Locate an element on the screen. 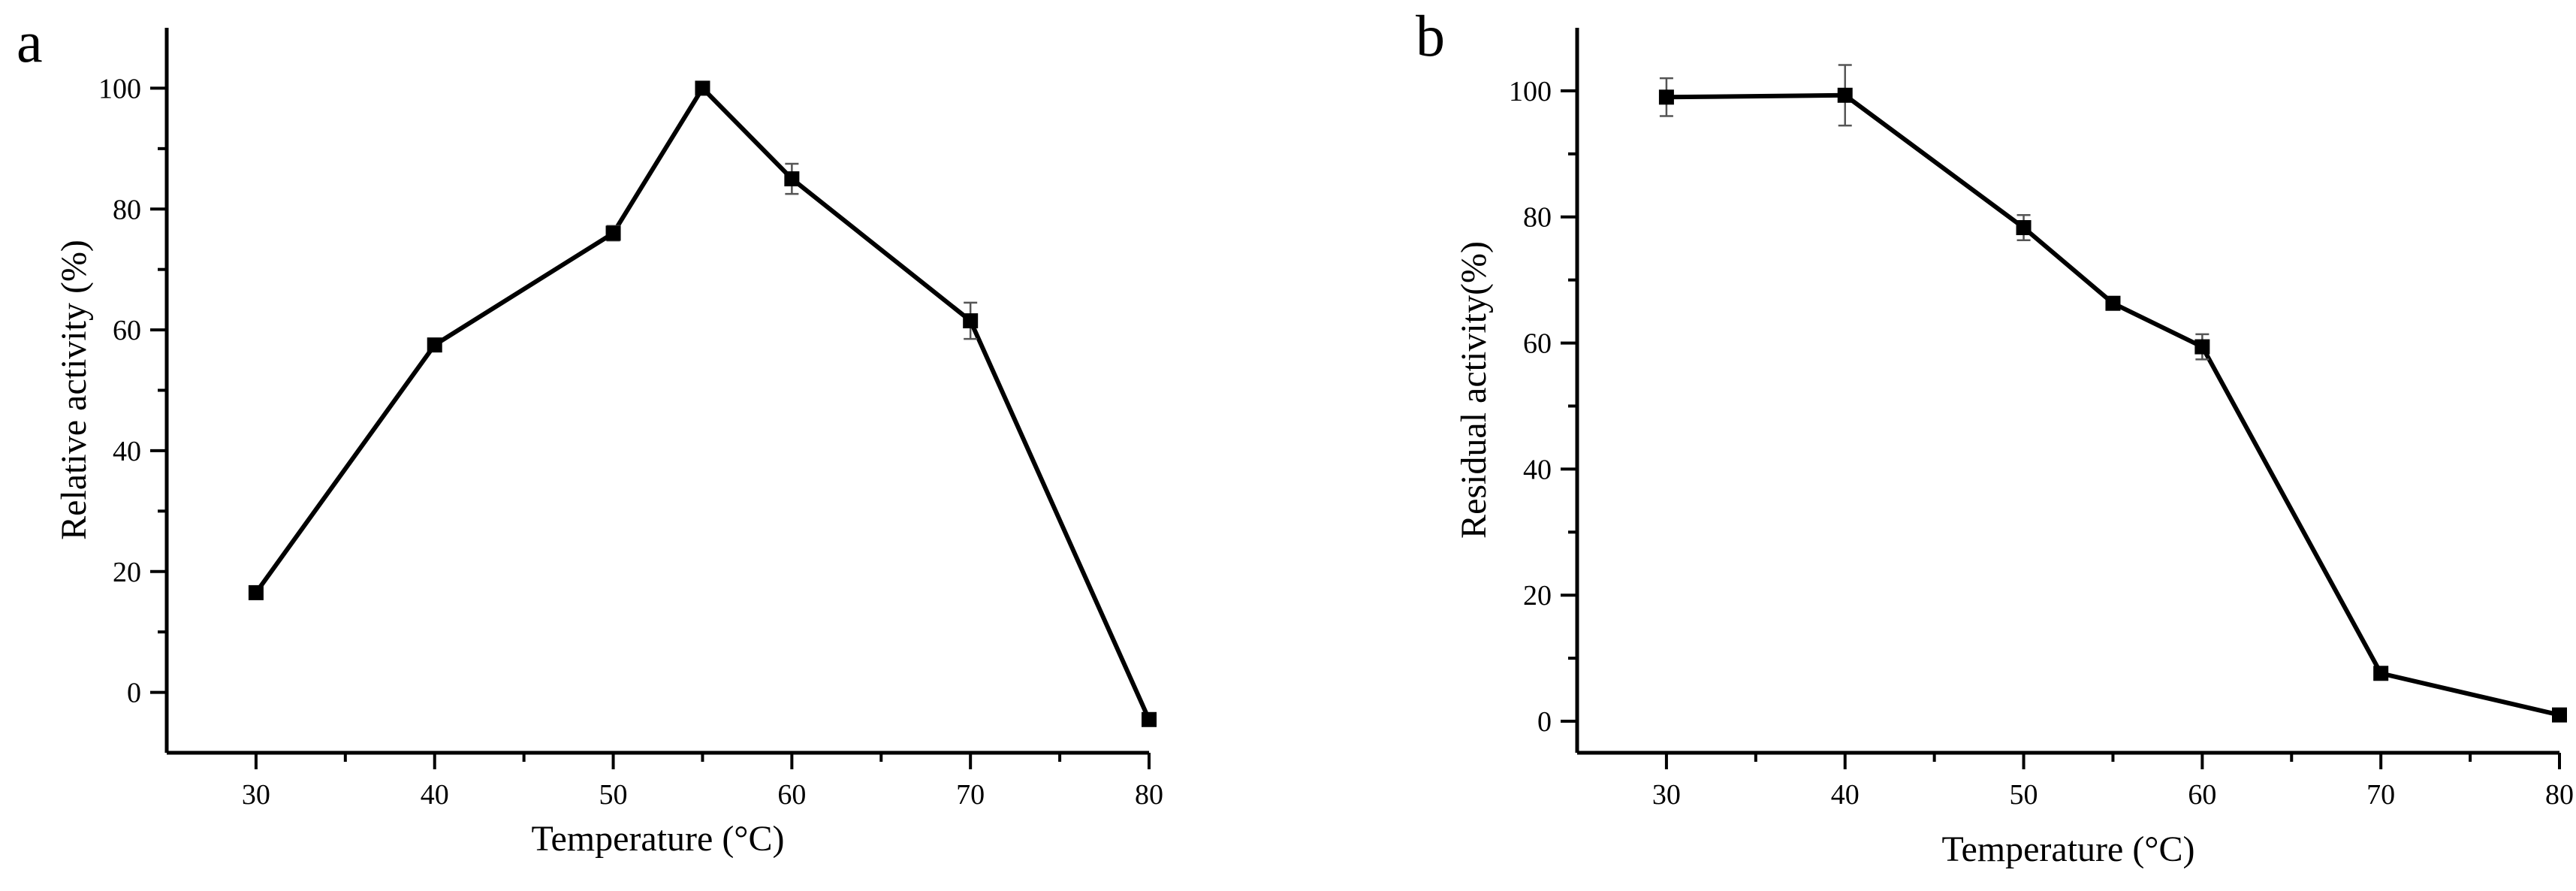 The width and height of the screenshot is (2576, 891). x-tick-label-b-3: 60 is located at coordinates (2202, 795).